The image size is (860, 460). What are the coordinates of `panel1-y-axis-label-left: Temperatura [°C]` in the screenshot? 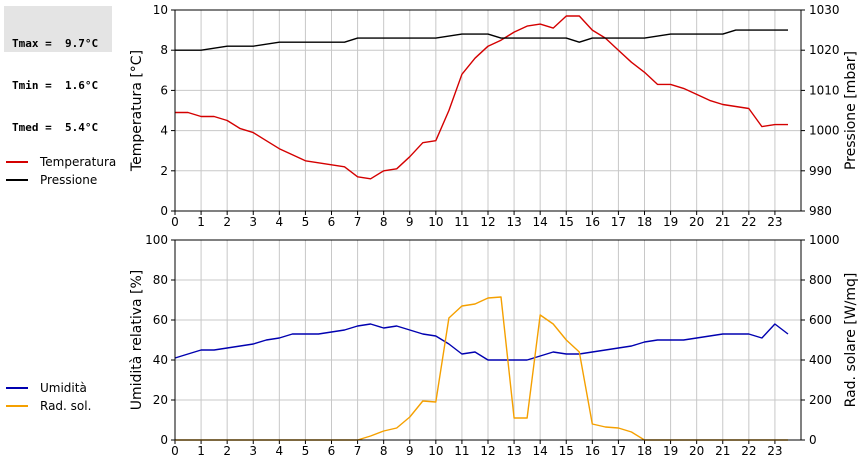 It's located at (137, 111).